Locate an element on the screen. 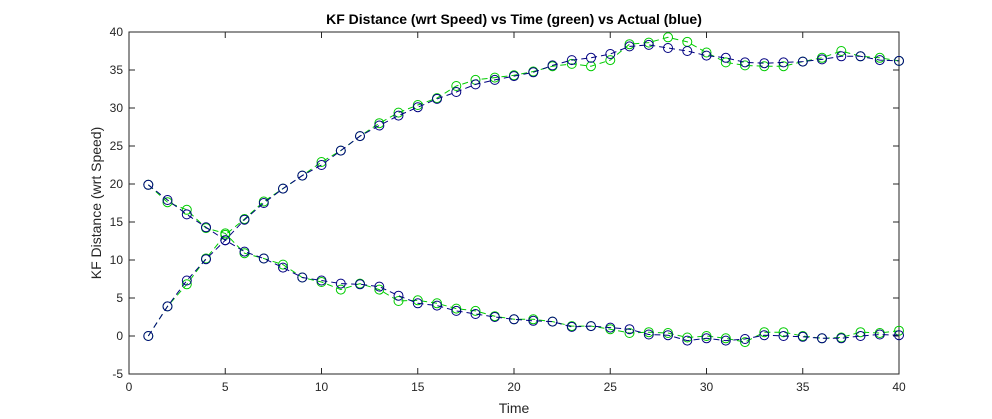 This screenshot has height=419, width=992. y-tick-label: 20 is located at coordinates (117, 184).